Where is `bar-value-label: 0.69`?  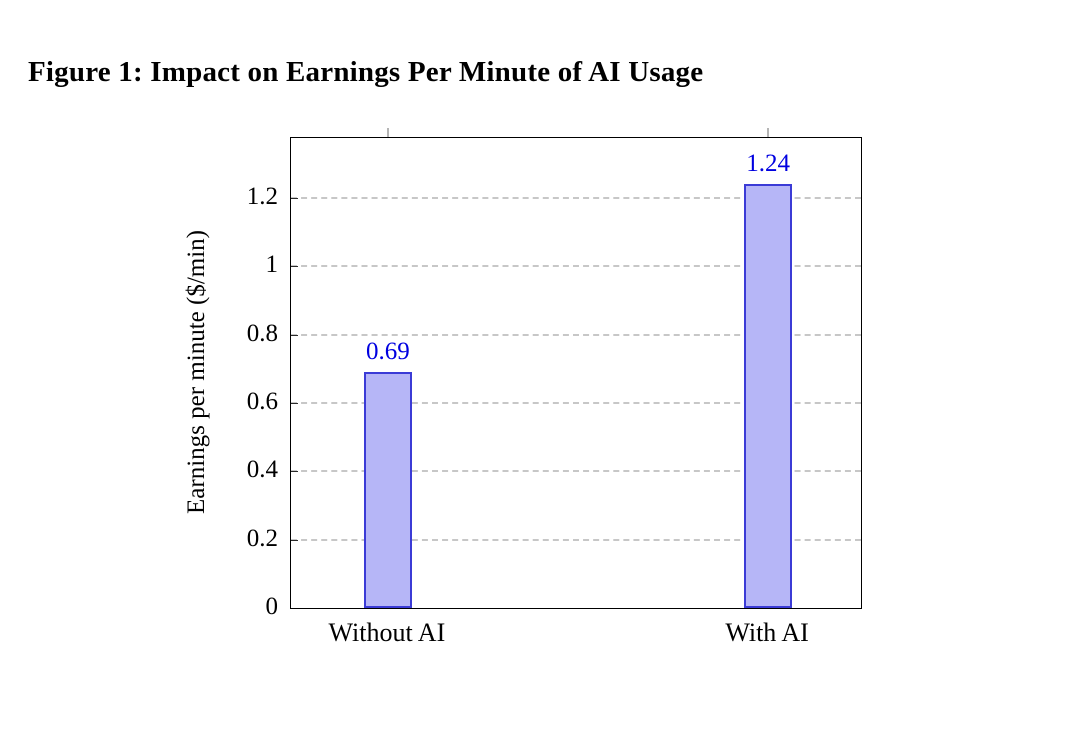
bar-value-label: 0.69 is located at coordinates (388, 352).